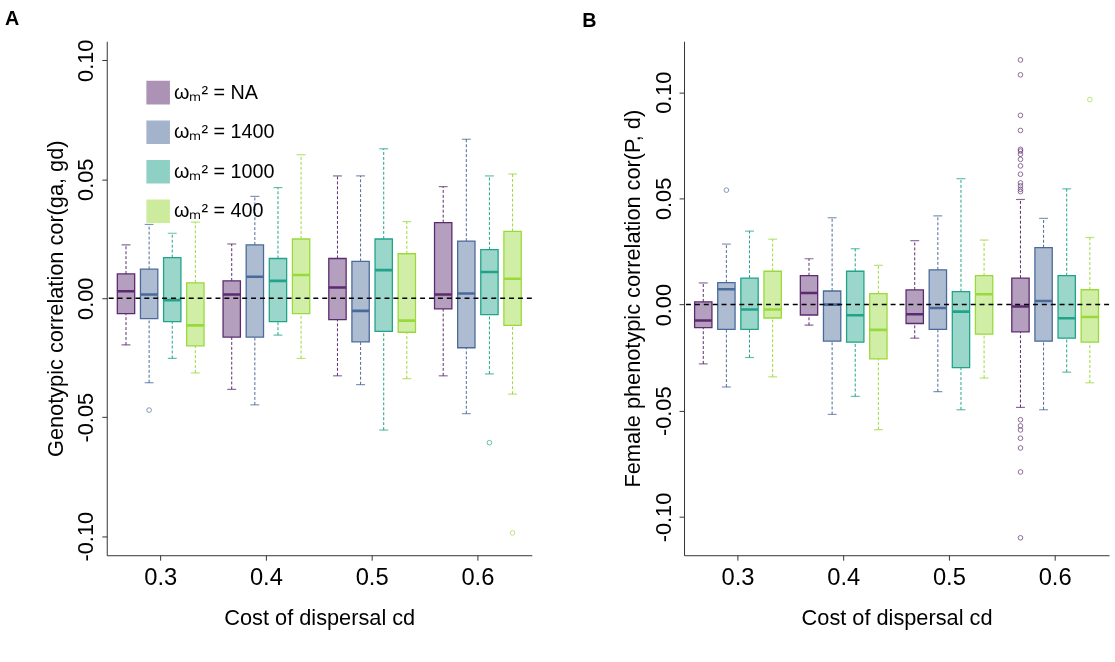  What do you see at coordinates (224, 131) in the screenshot?
I see `legend-label: ωₘ² = 1400` at bounding box center [224, 131].